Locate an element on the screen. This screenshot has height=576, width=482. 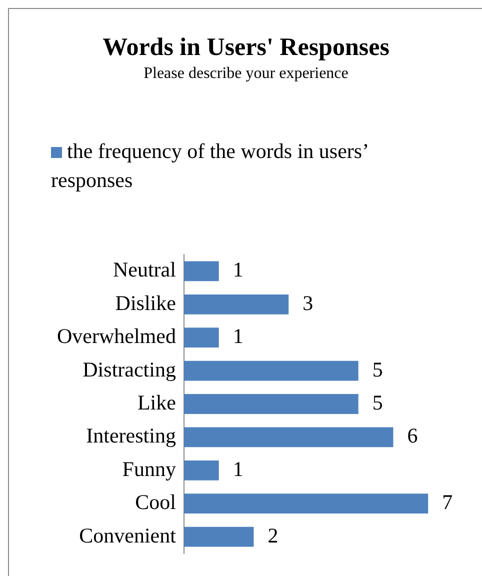
legend-label: the frequency of the words in users’ responses is located at coordinates (209, 165).